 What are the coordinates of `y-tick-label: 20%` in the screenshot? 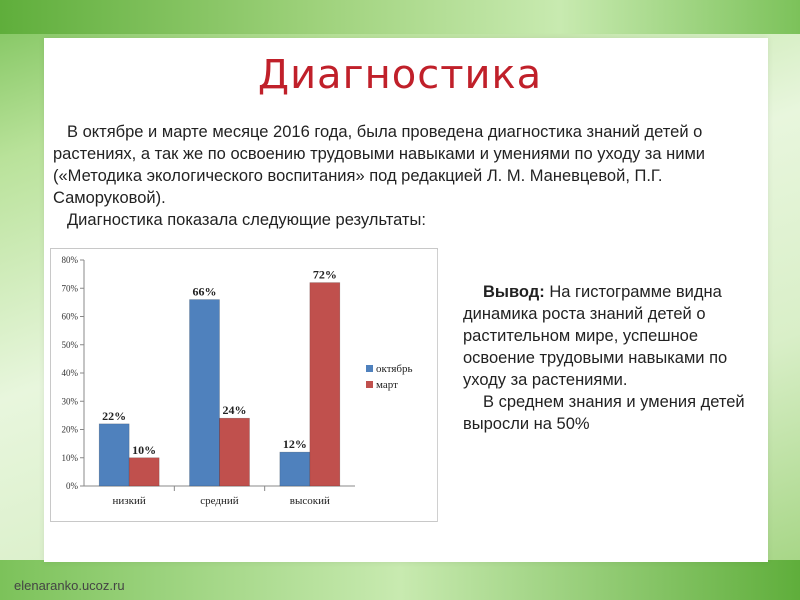 It's located at (70, 430).